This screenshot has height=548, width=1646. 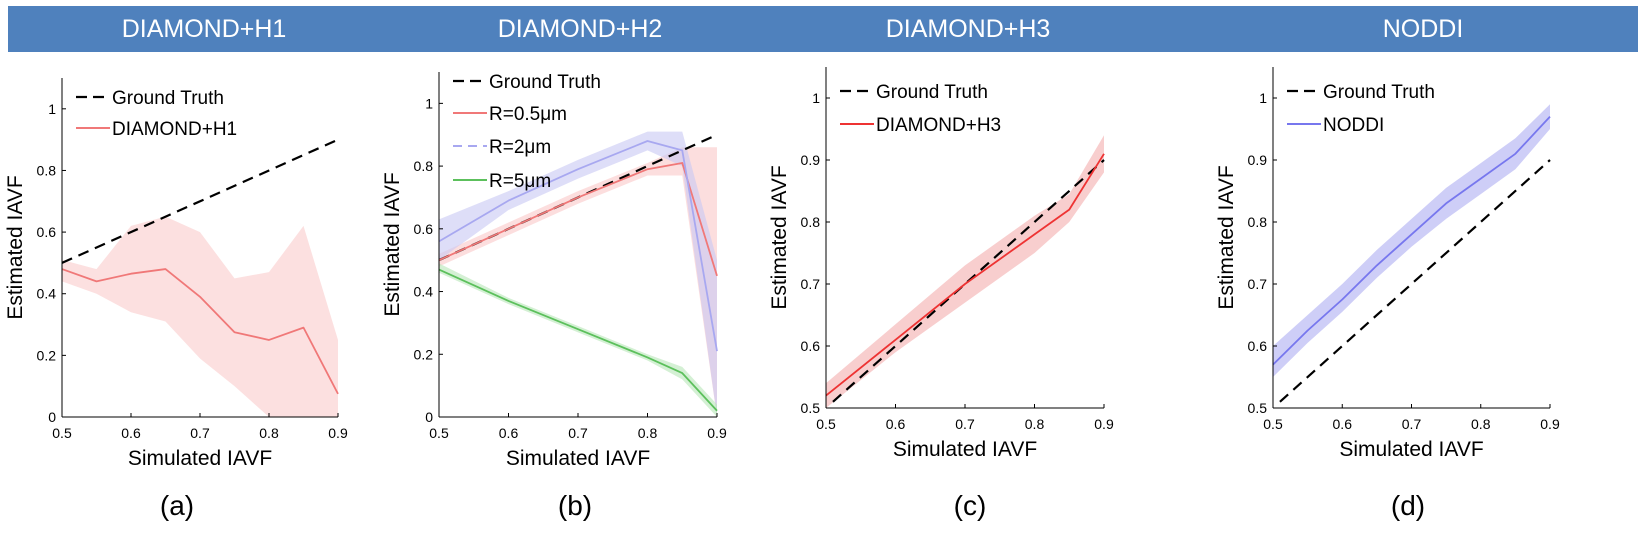 I want to click on x-tick-label-1-3: 0.8, so click(x=648, y=433).